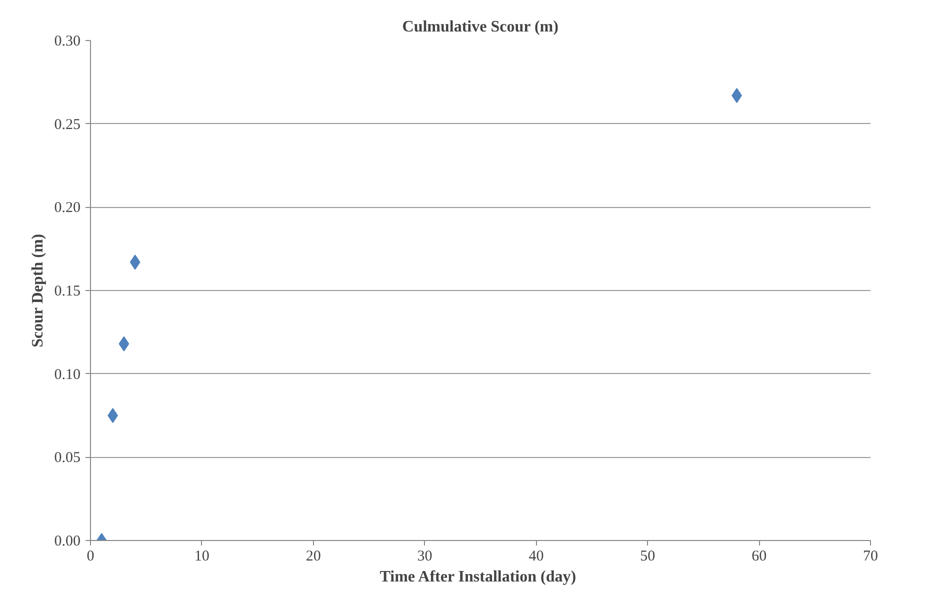  I want to click on x-tick-label: 0, so click(90, 556).